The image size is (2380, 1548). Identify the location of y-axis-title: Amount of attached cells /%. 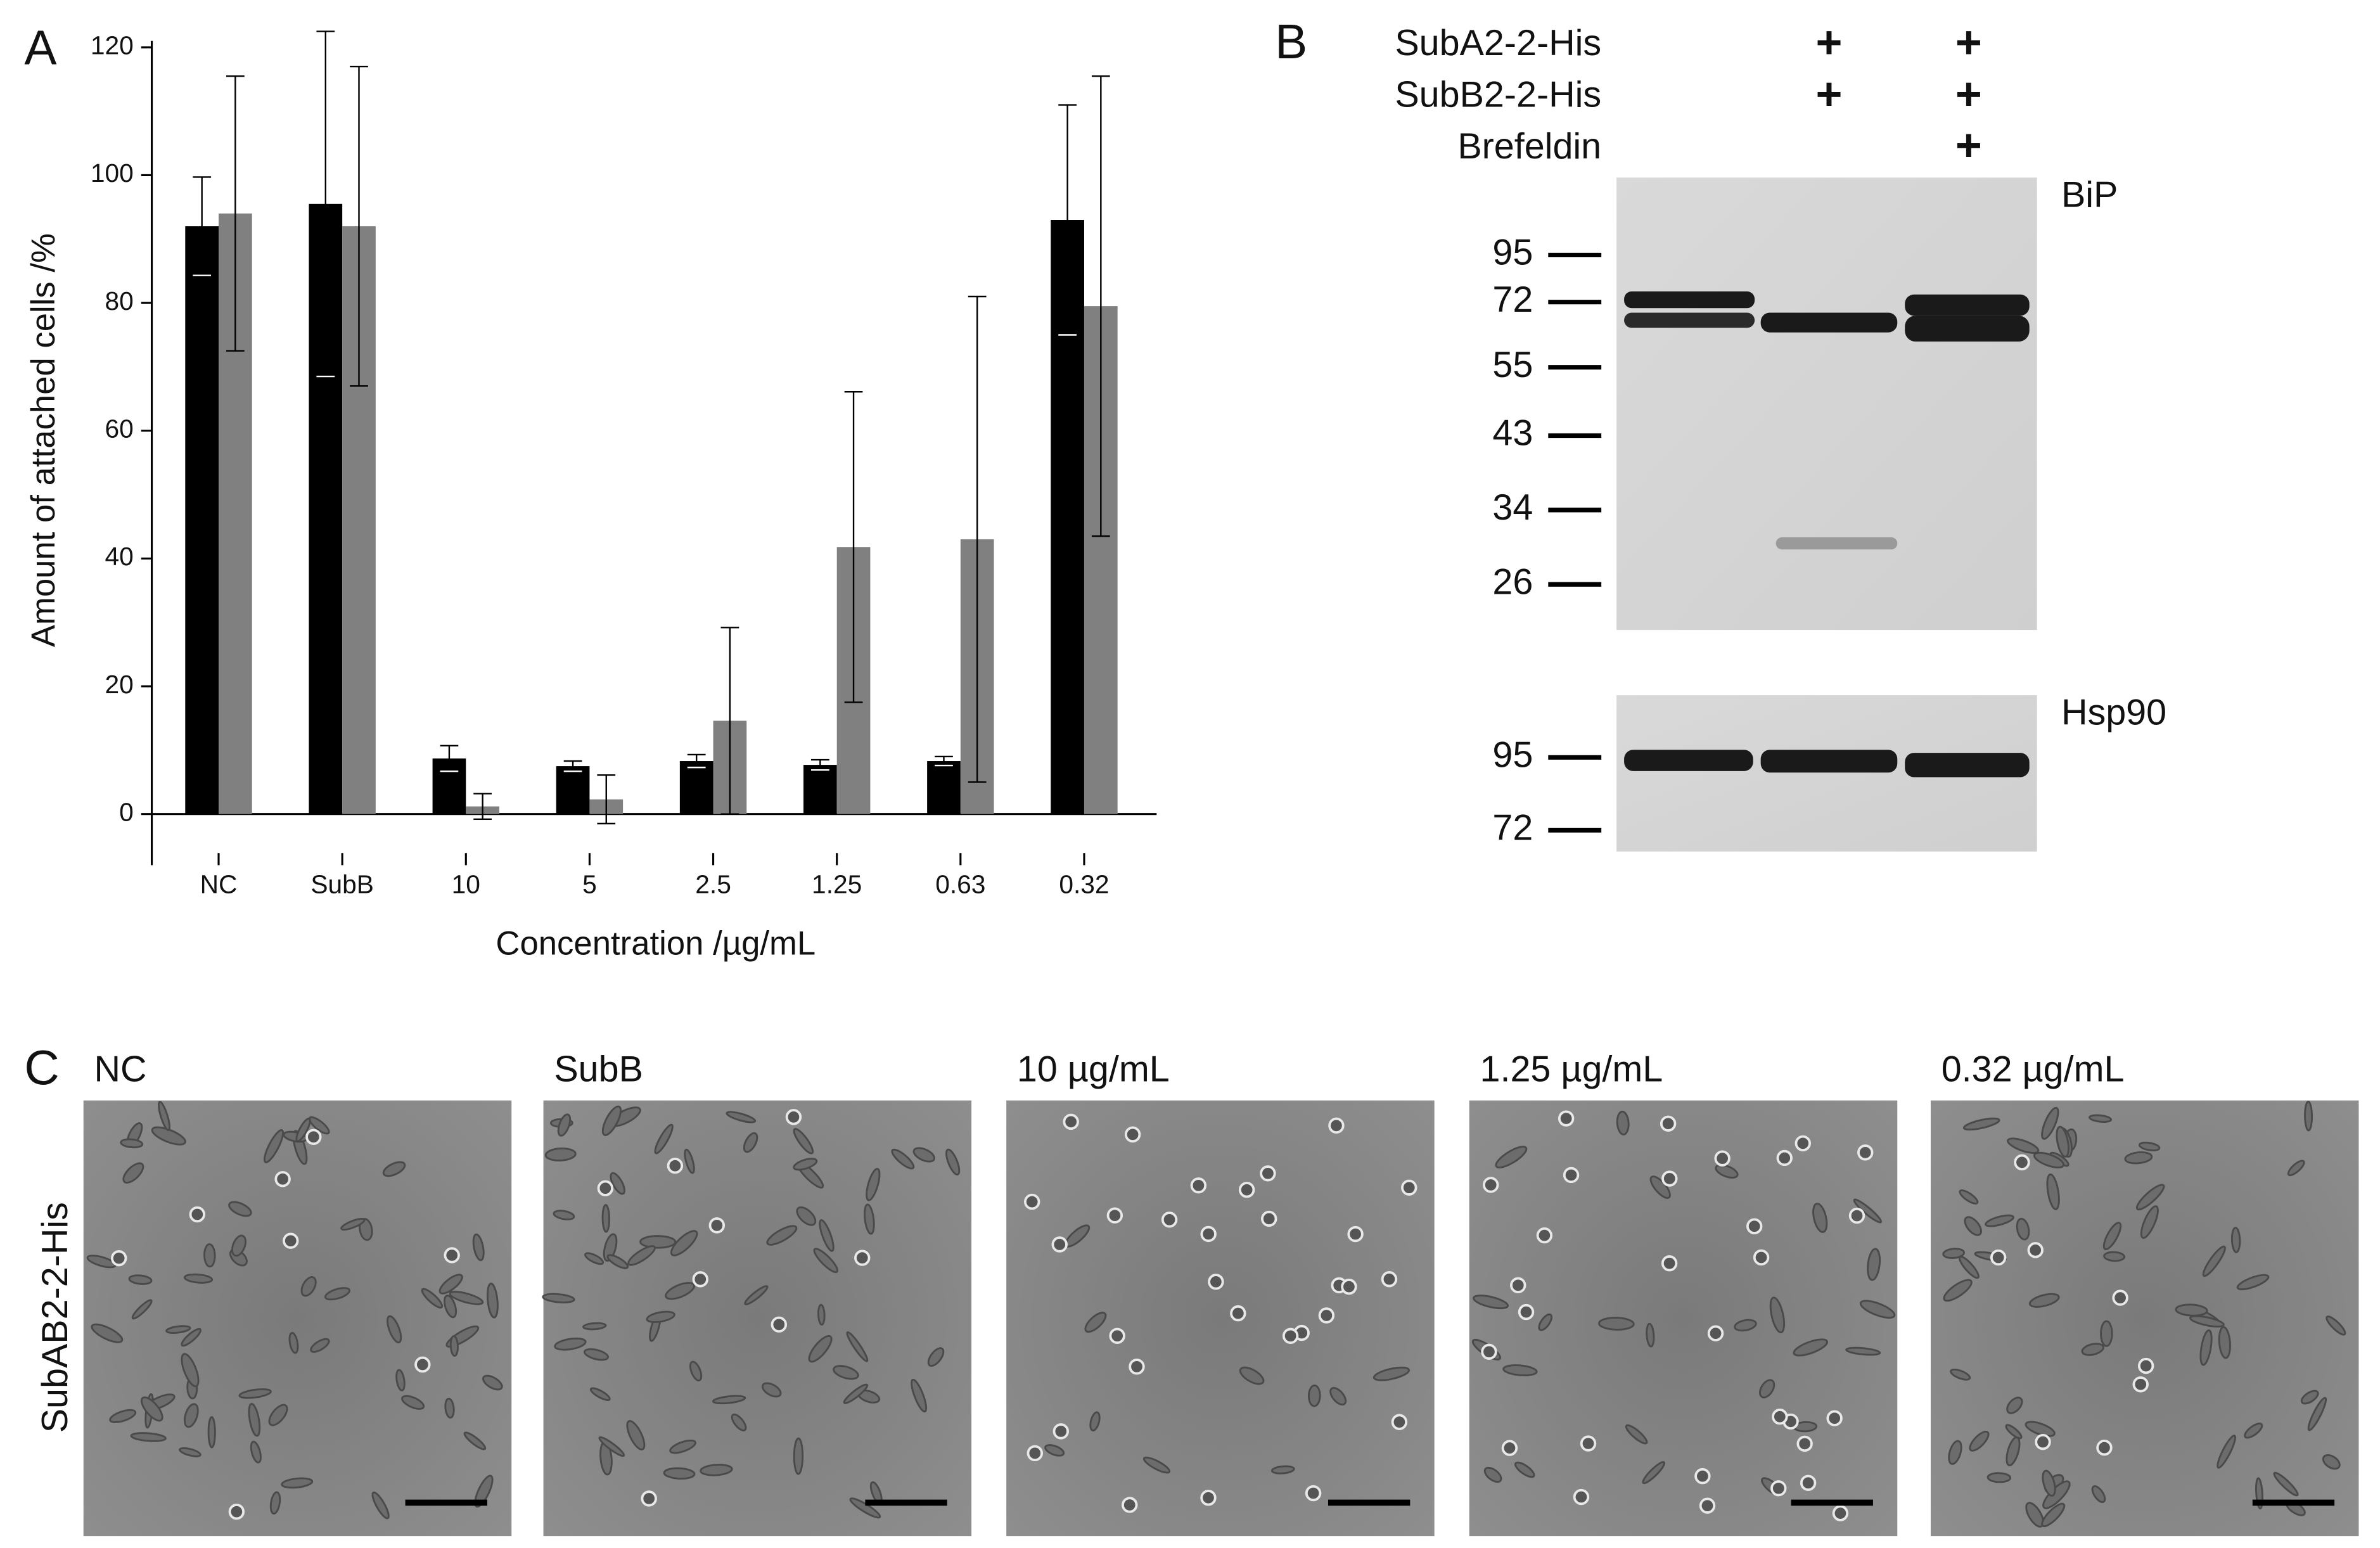
(43, 440).